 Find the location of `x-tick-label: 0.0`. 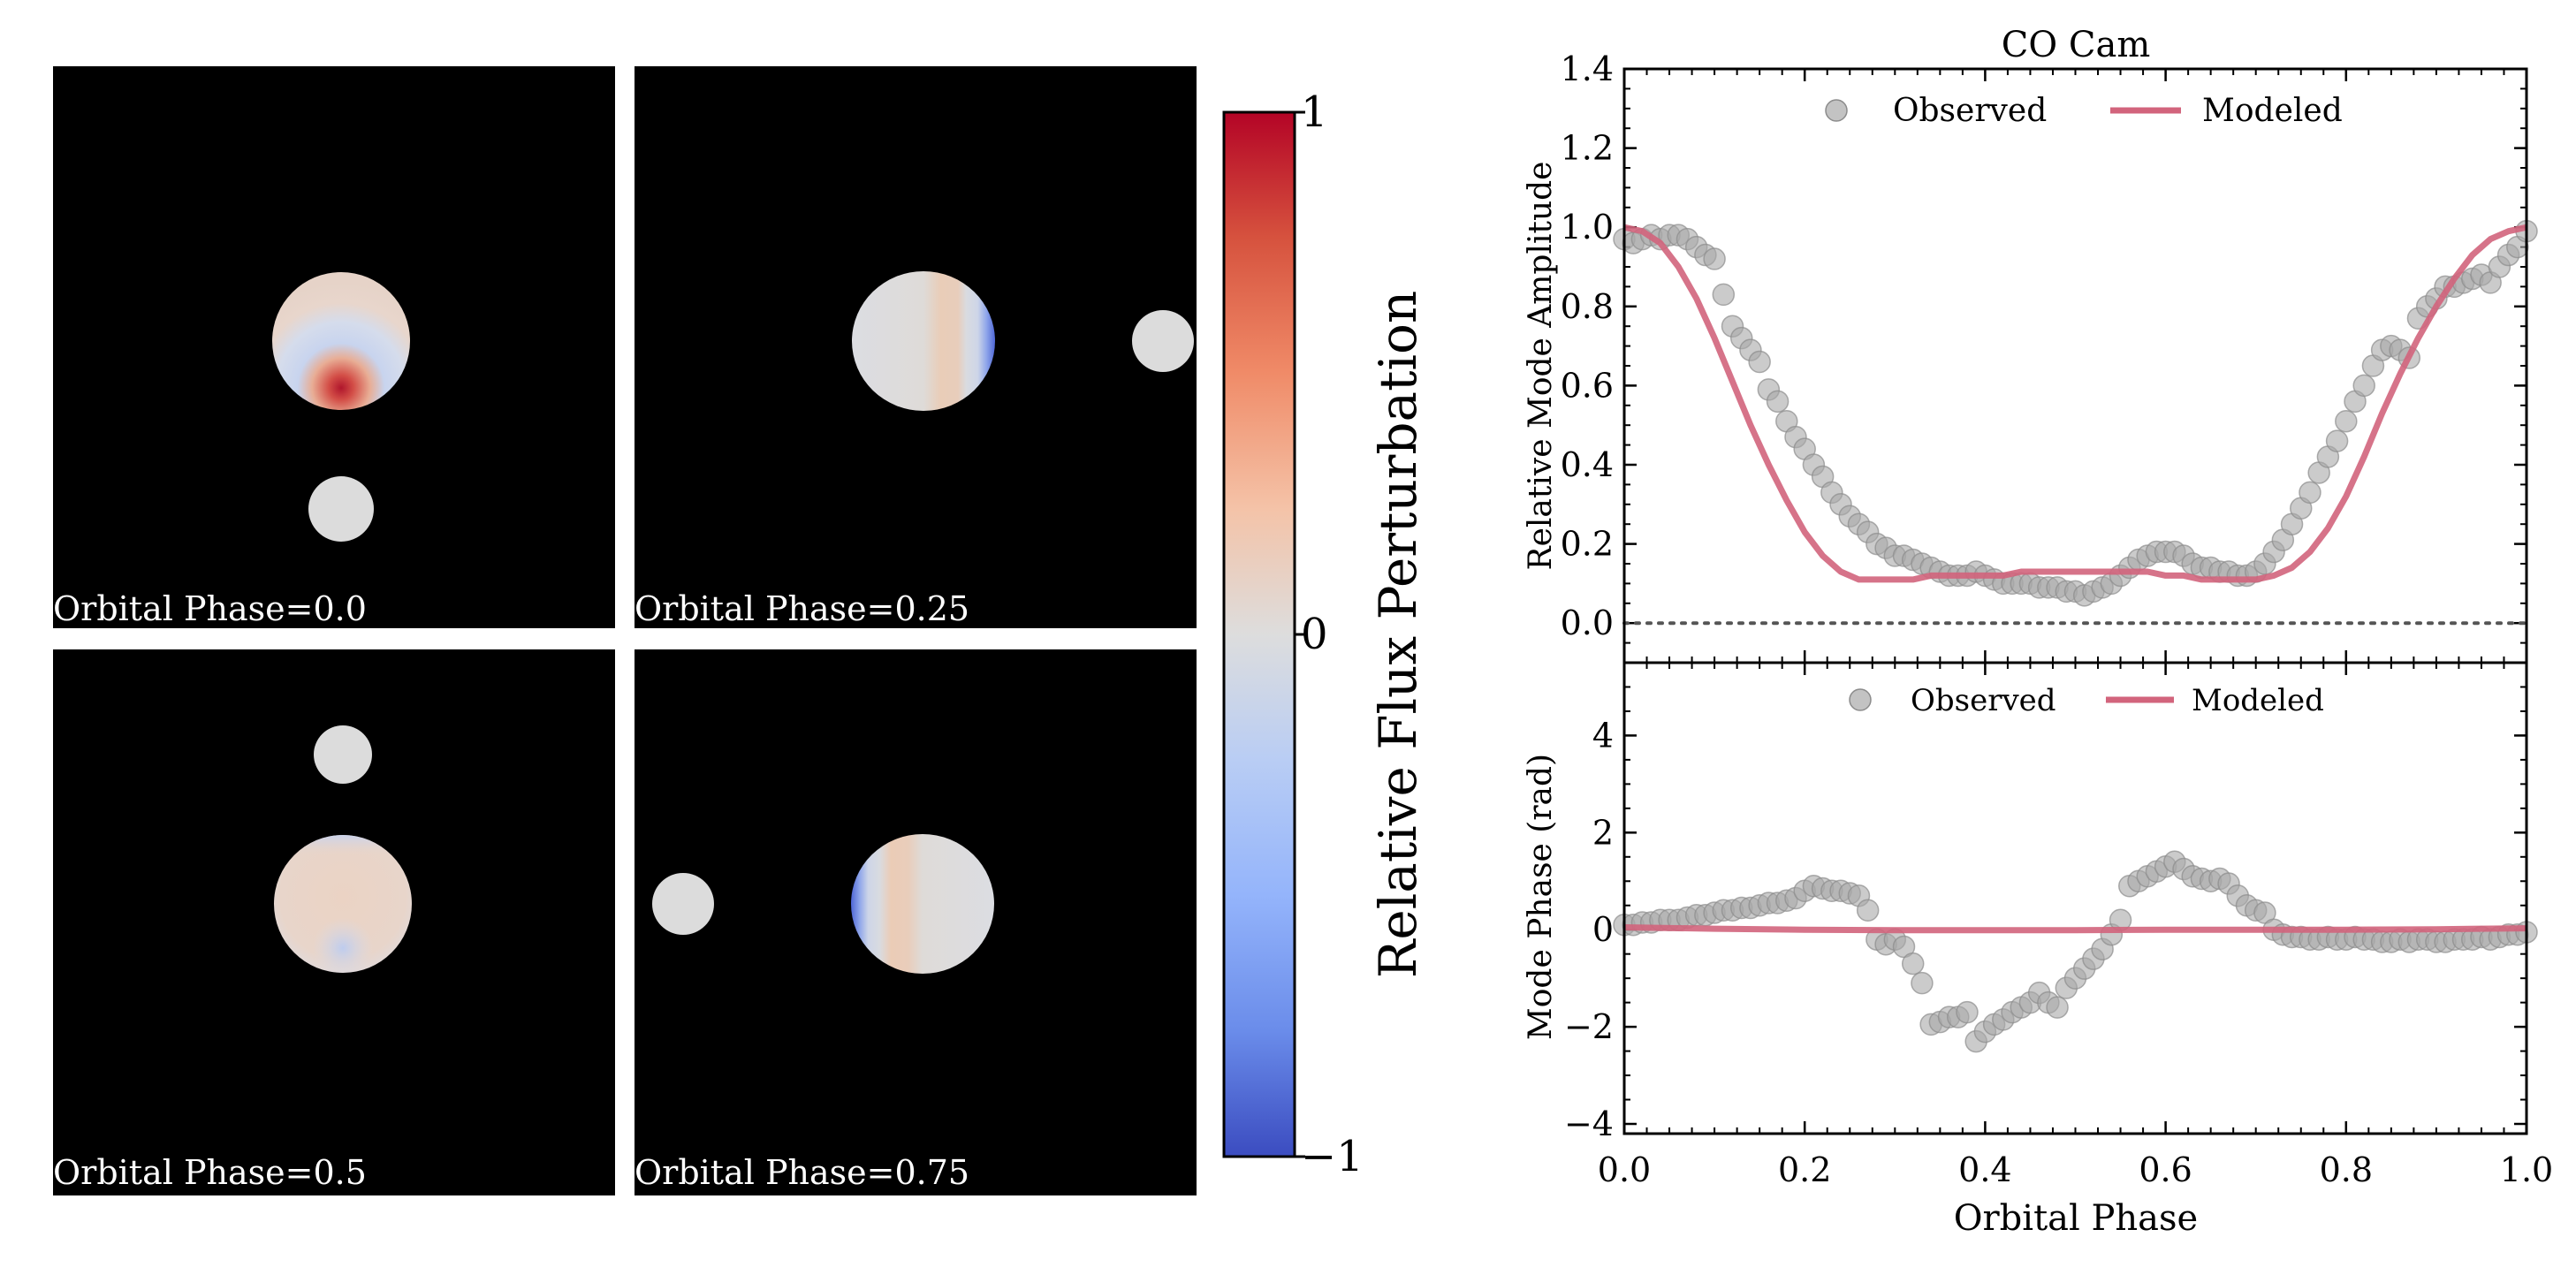

x-tick-label: 0.0 is located at coordinates (1624, 1169).